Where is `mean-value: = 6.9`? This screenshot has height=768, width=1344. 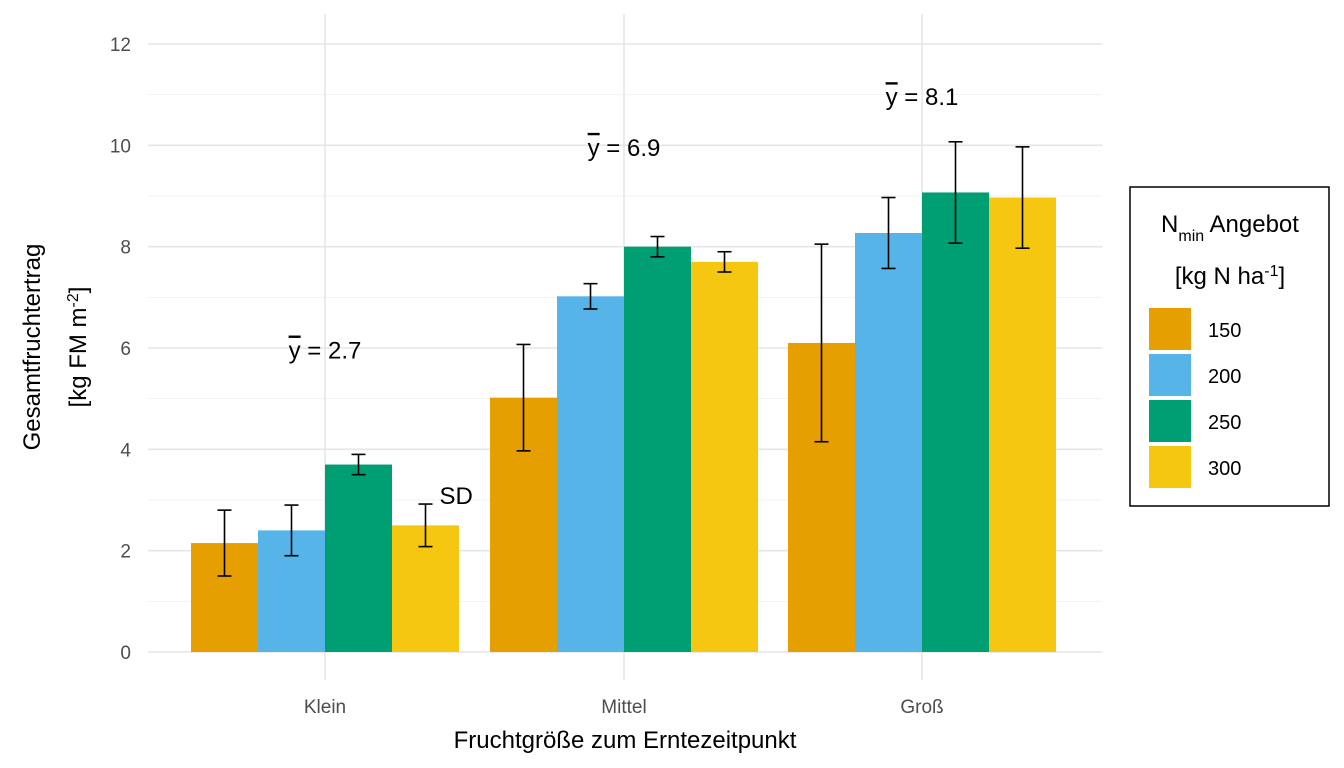 mean-value: = 6.9 is located at coordinates (630, 148).